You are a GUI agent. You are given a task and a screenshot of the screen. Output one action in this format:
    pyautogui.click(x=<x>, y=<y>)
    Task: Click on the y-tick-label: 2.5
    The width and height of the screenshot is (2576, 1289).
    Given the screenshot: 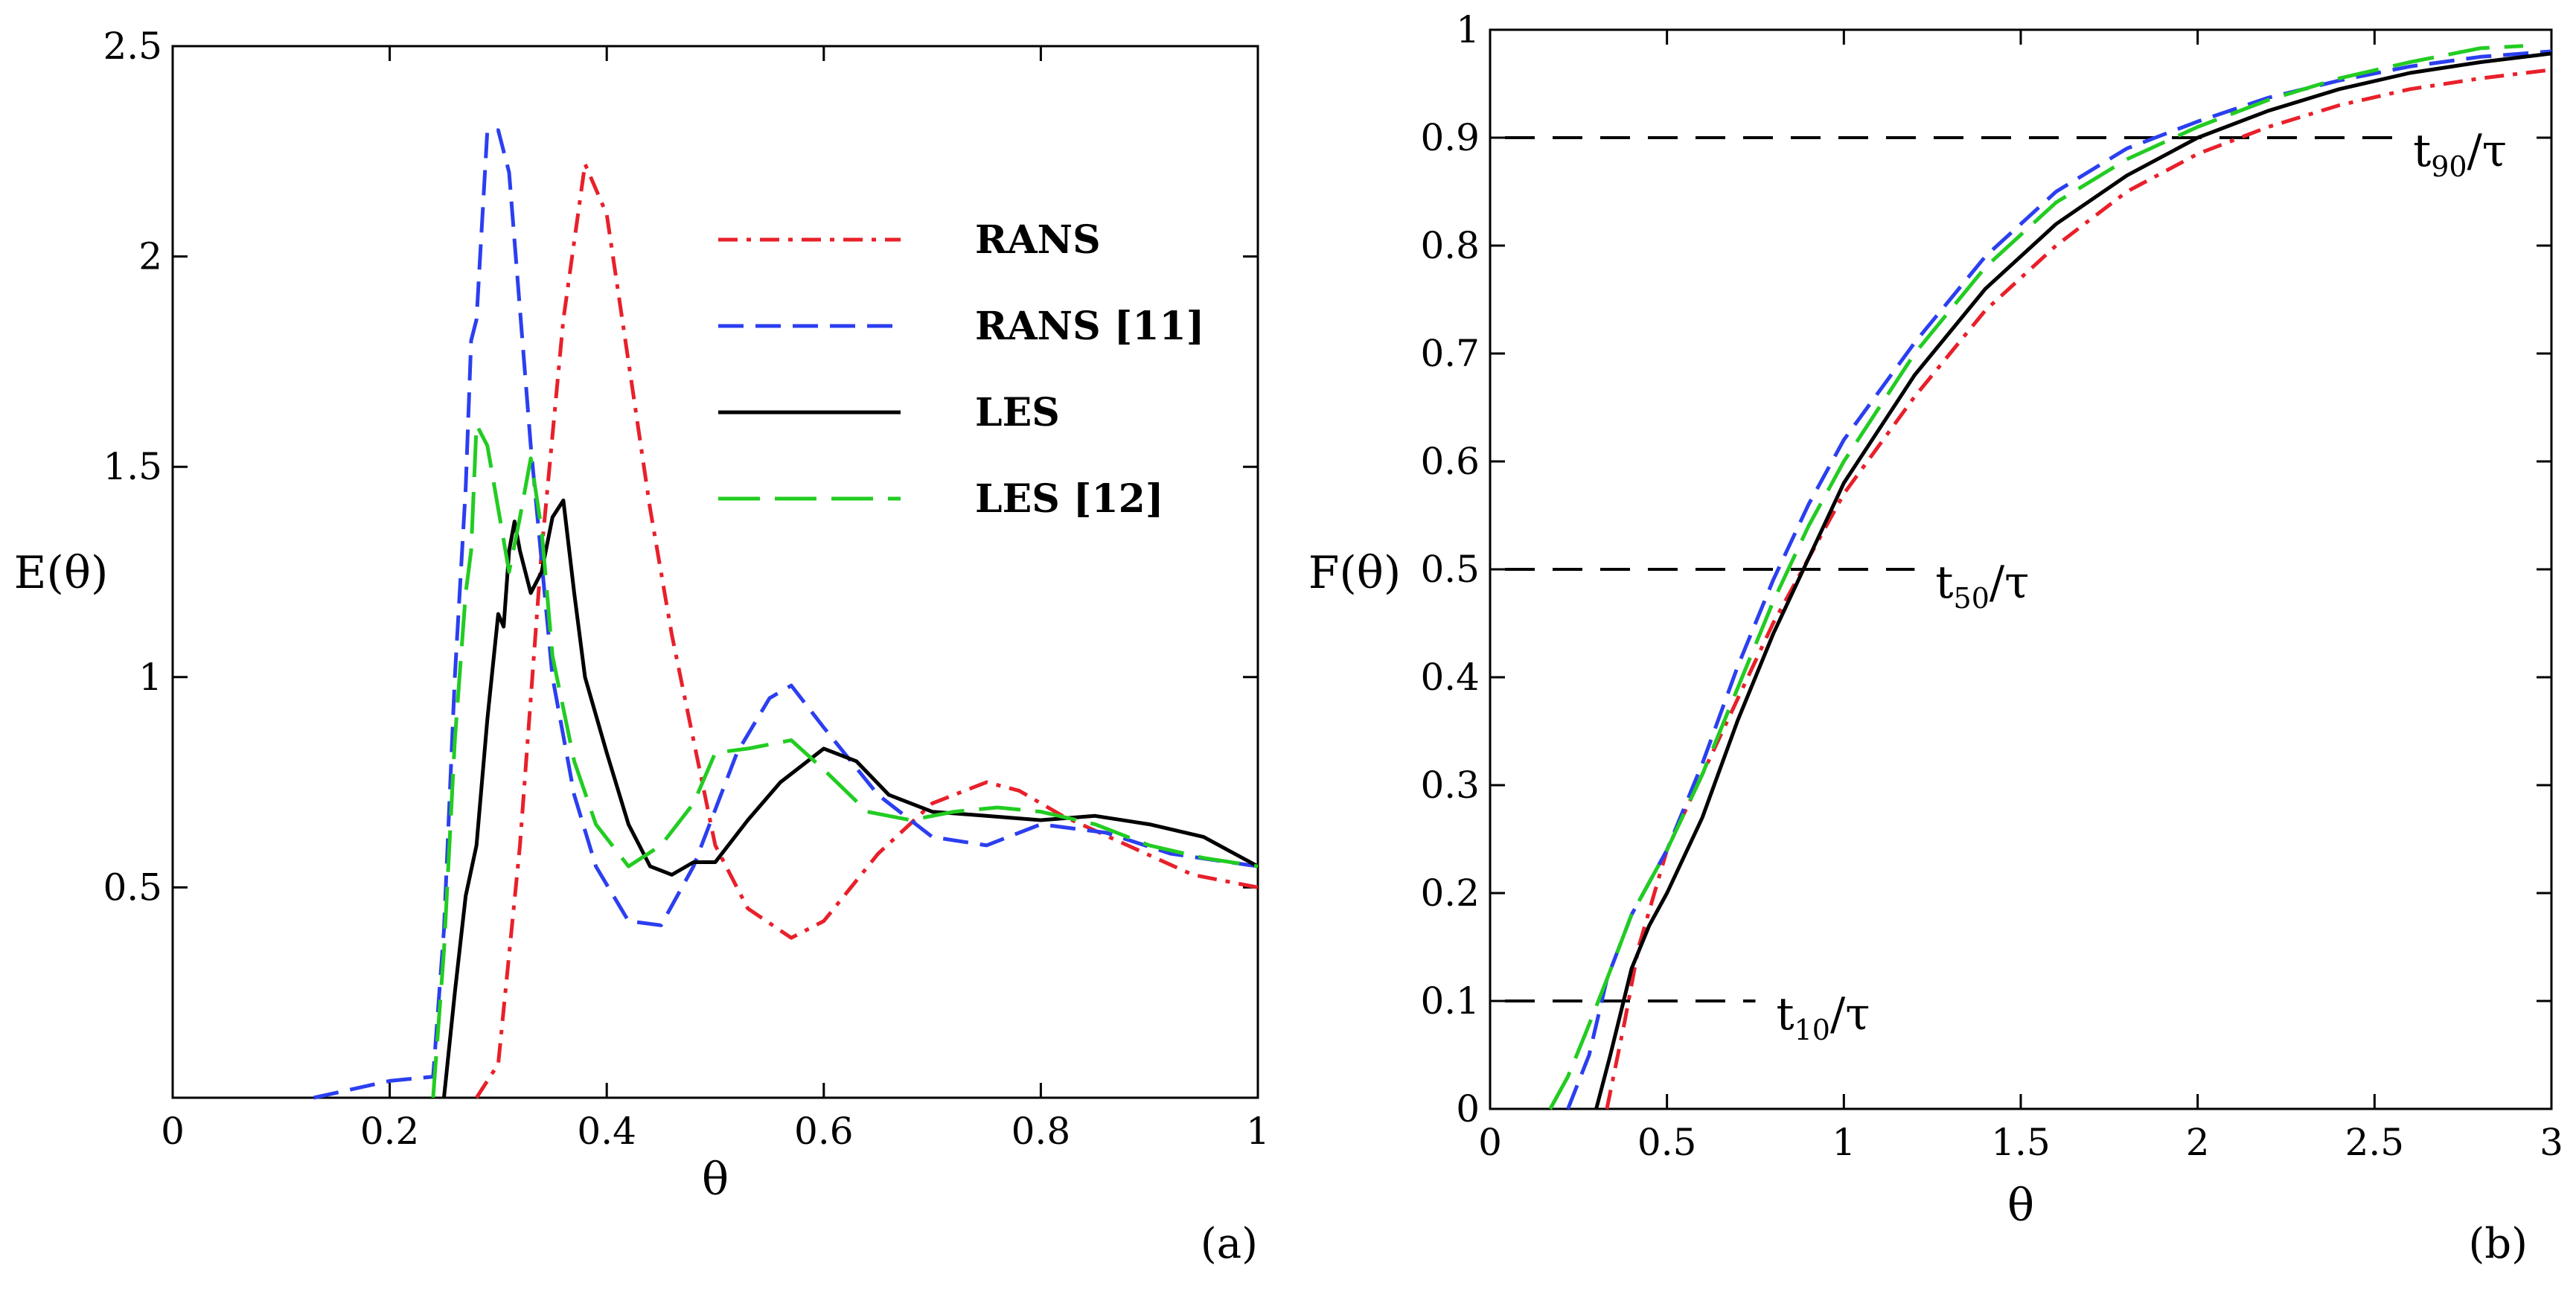 What is the action you would take?
    pyautogui.click(x=132, y=46)
    